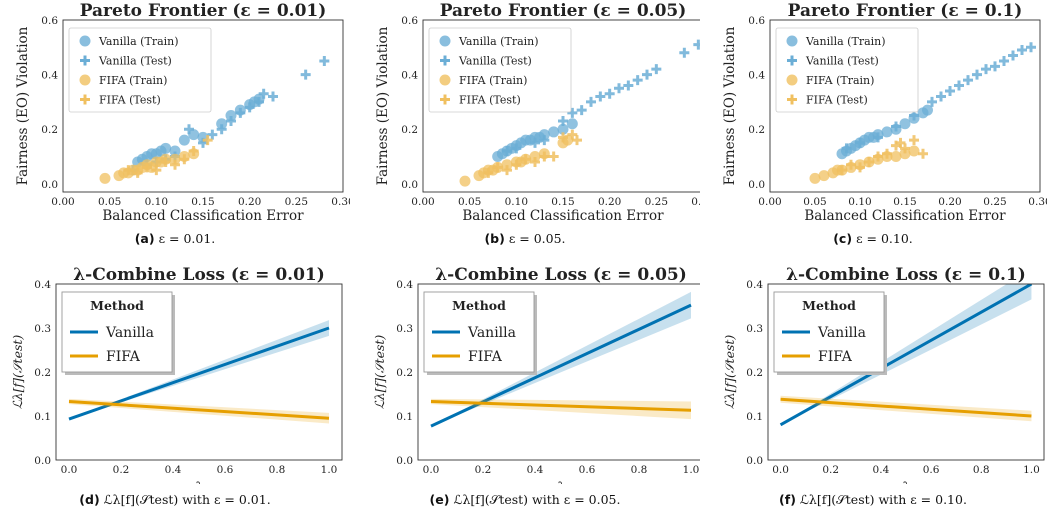 This screenshot has height=518, width=1047. I want to click on x-tick-label: 0.6, so click(587, 470).